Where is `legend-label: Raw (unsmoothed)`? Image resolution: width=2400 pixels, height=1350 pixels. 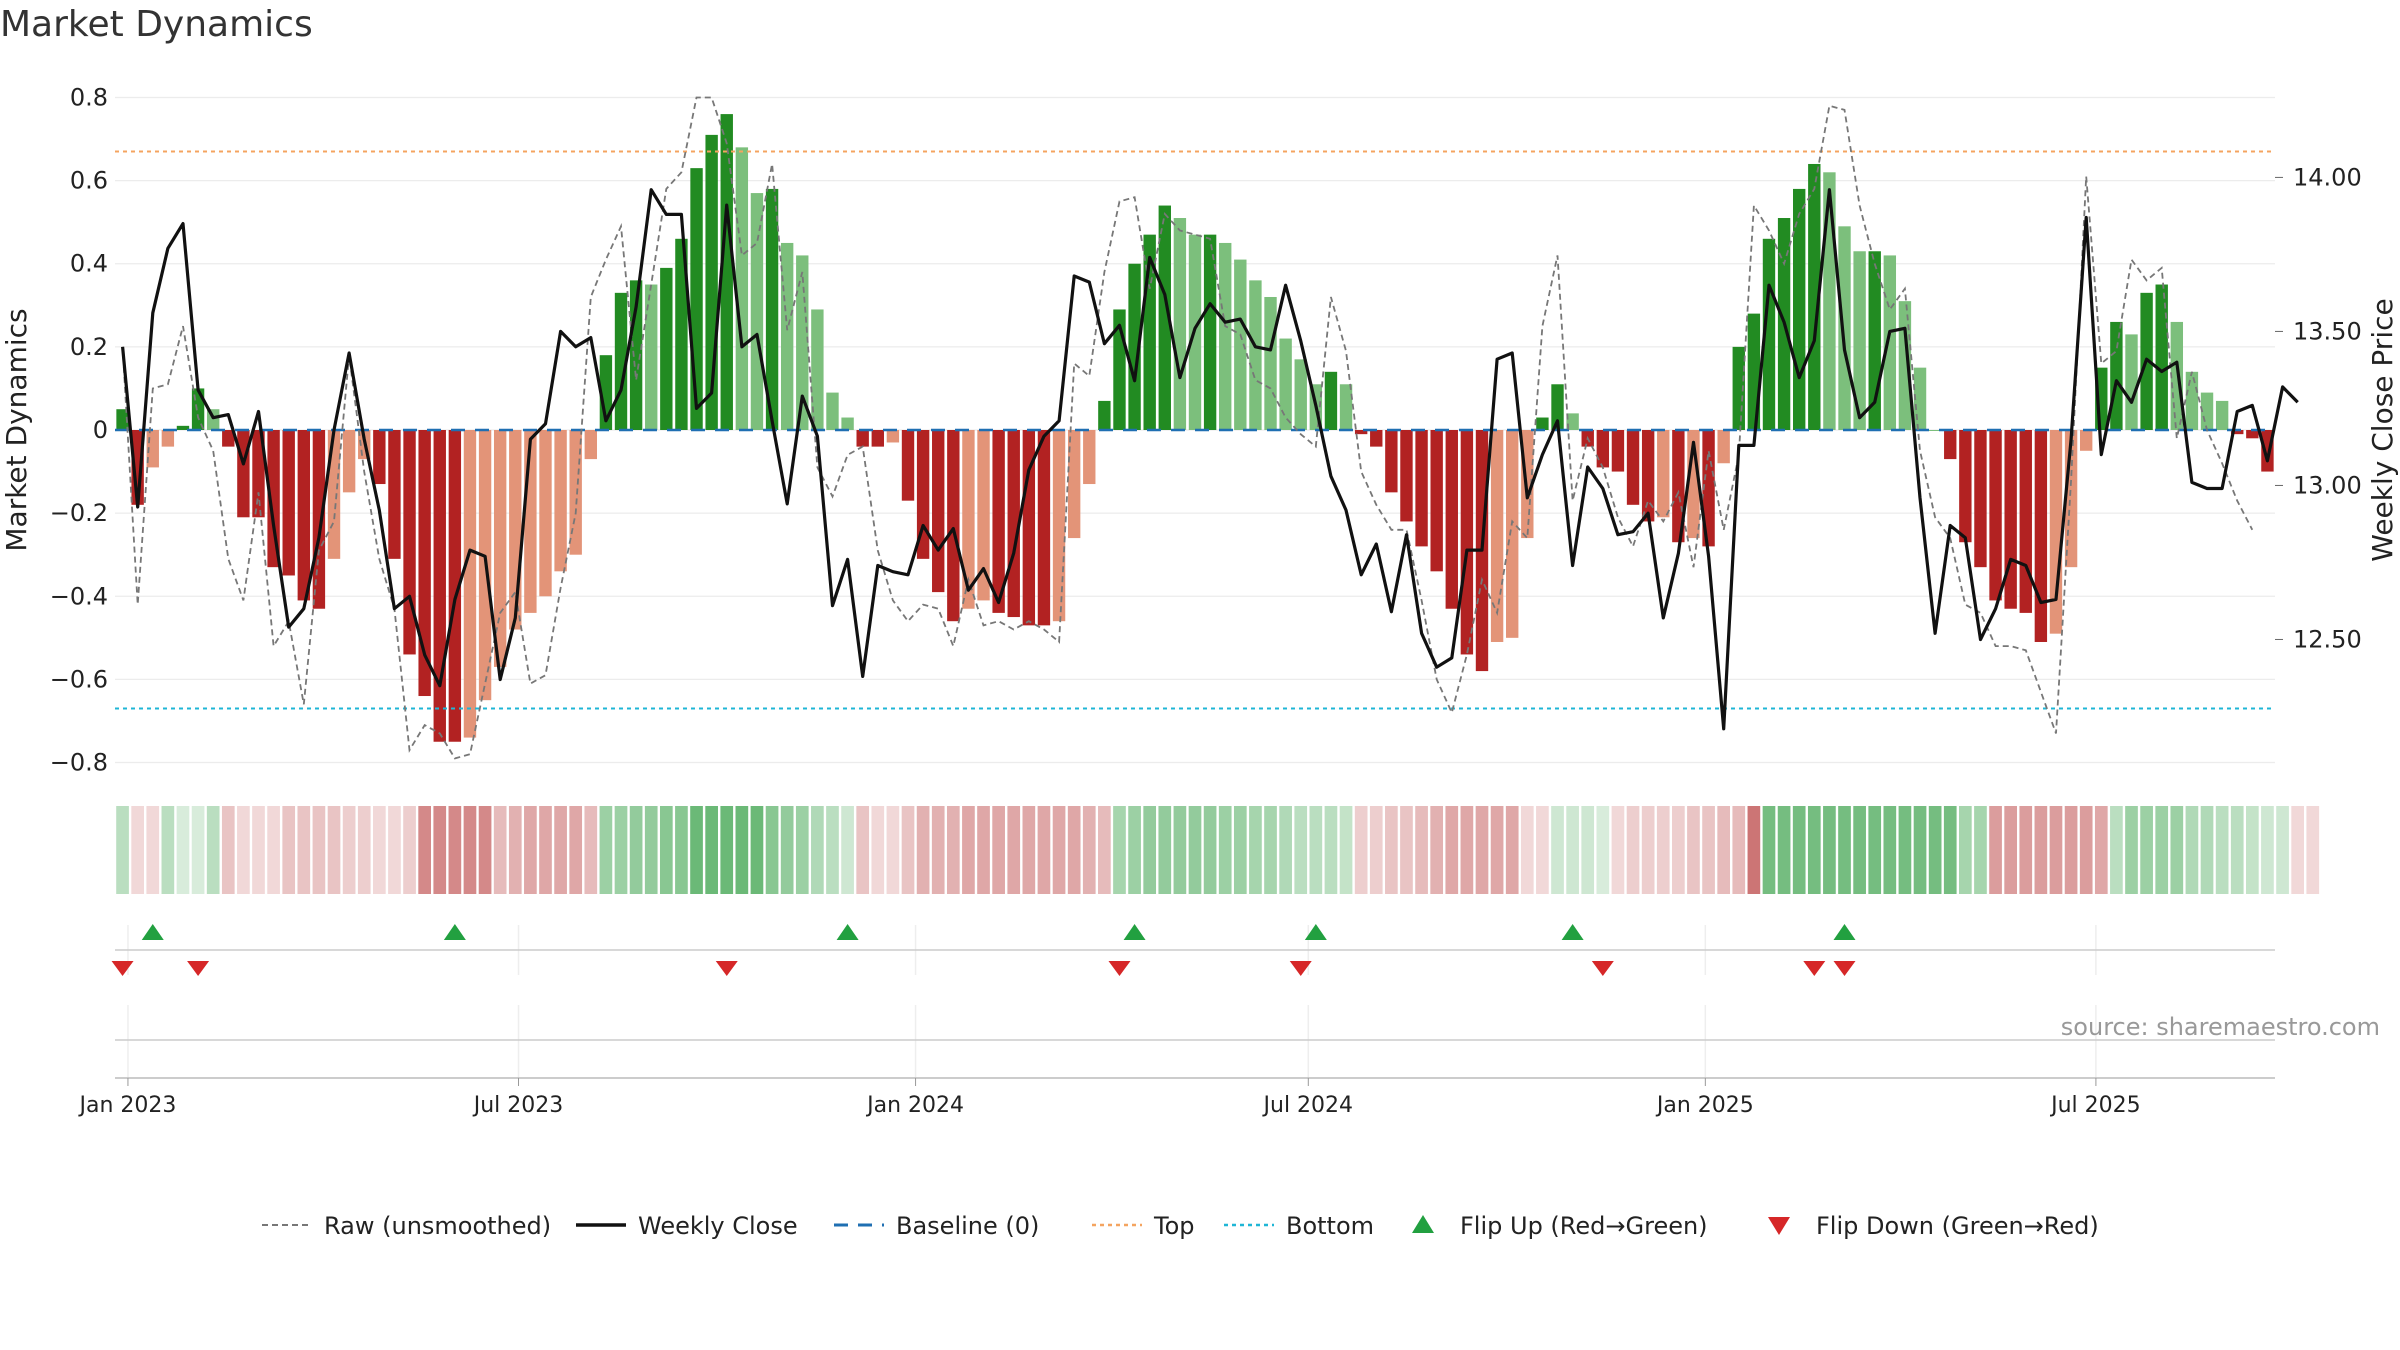
legend-label: Raw (unsmoothed) is located at coordinates (437, 1226).